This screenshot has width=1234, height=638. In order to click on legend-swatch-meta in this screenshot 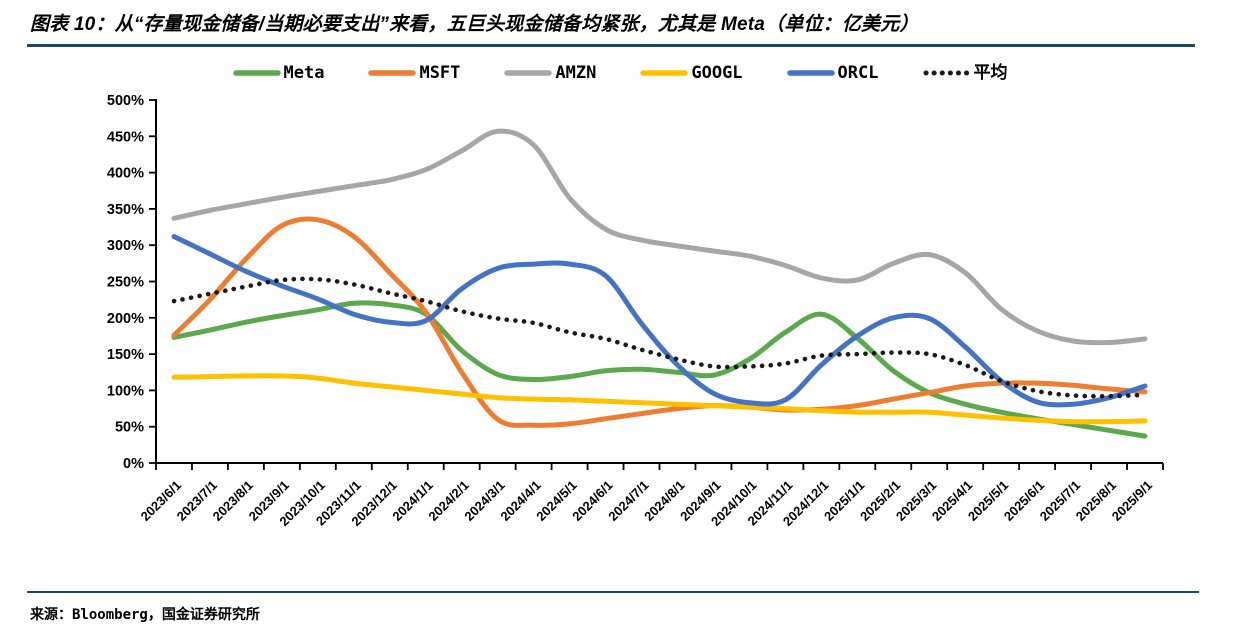, I will do `click(256, 73)`.